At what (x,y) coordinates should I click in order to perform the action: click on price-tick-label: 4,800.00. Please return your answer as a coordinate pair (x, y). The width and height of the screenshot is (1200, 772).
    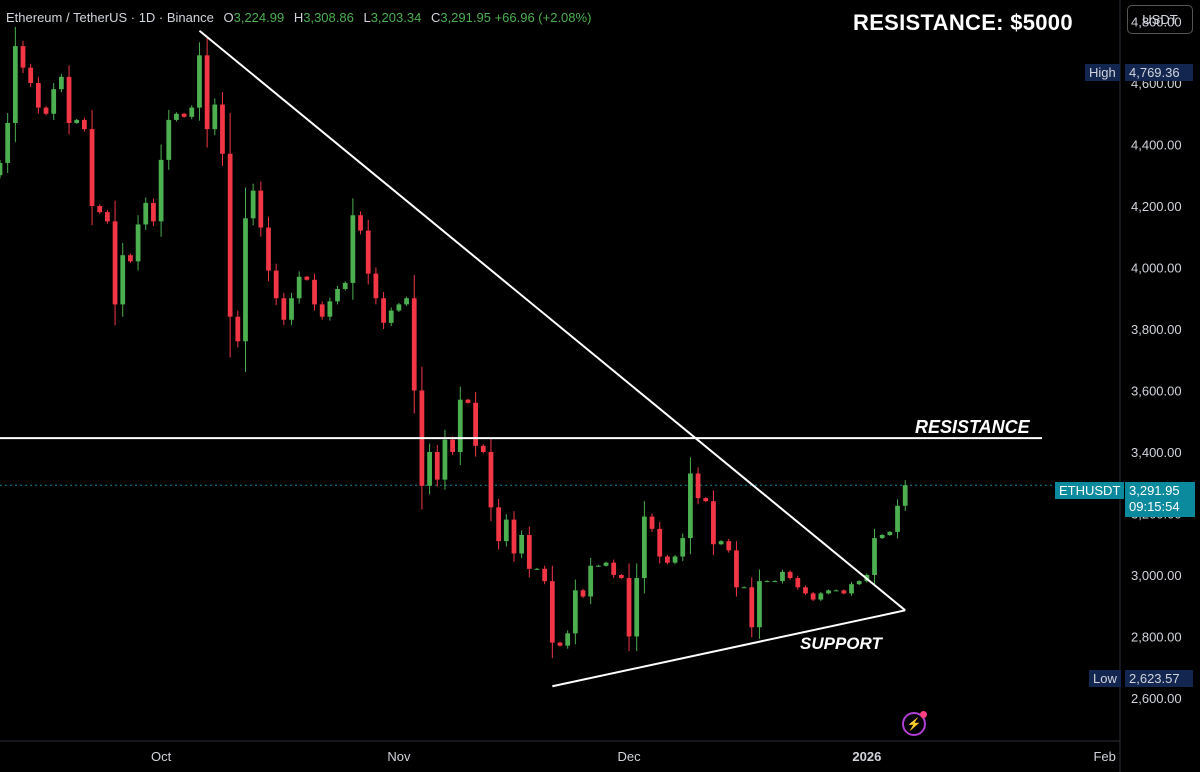
    Looking at the image, I should click on (1156, 22).